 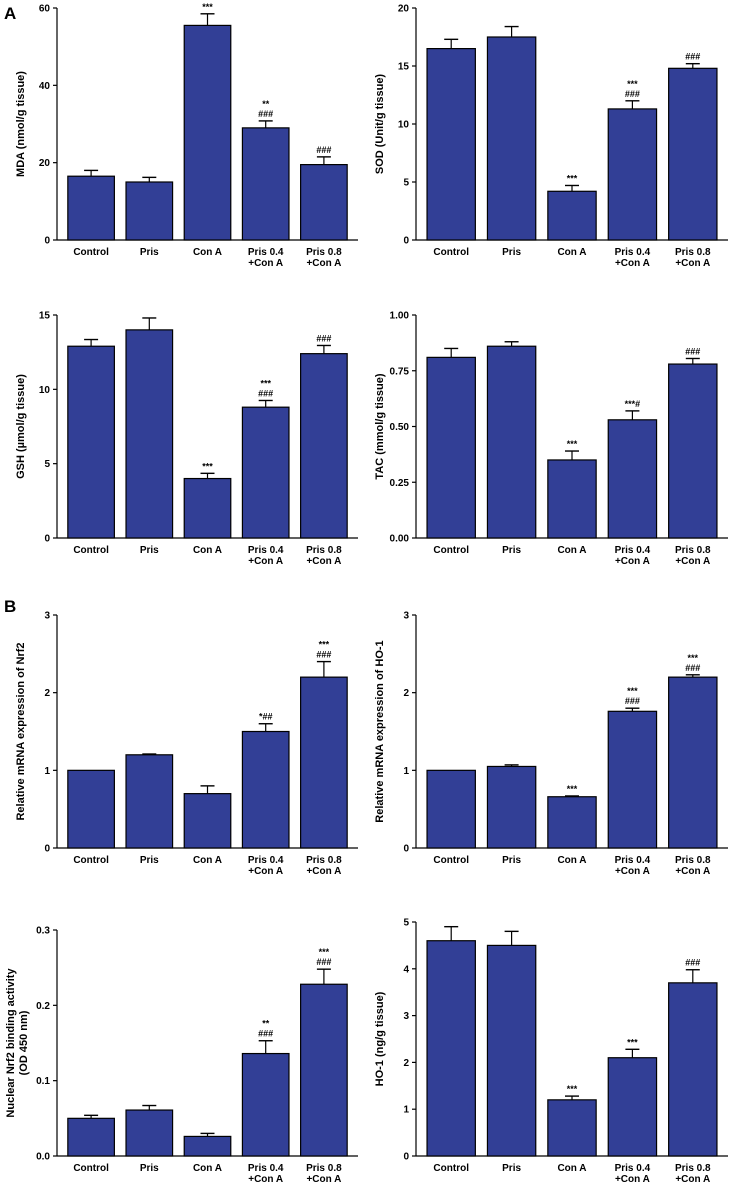 What do you see at coordinates (406, 616) in the screenshot?
I see `chart-6-ytick-label: 3` at bounding box center [406, 616].